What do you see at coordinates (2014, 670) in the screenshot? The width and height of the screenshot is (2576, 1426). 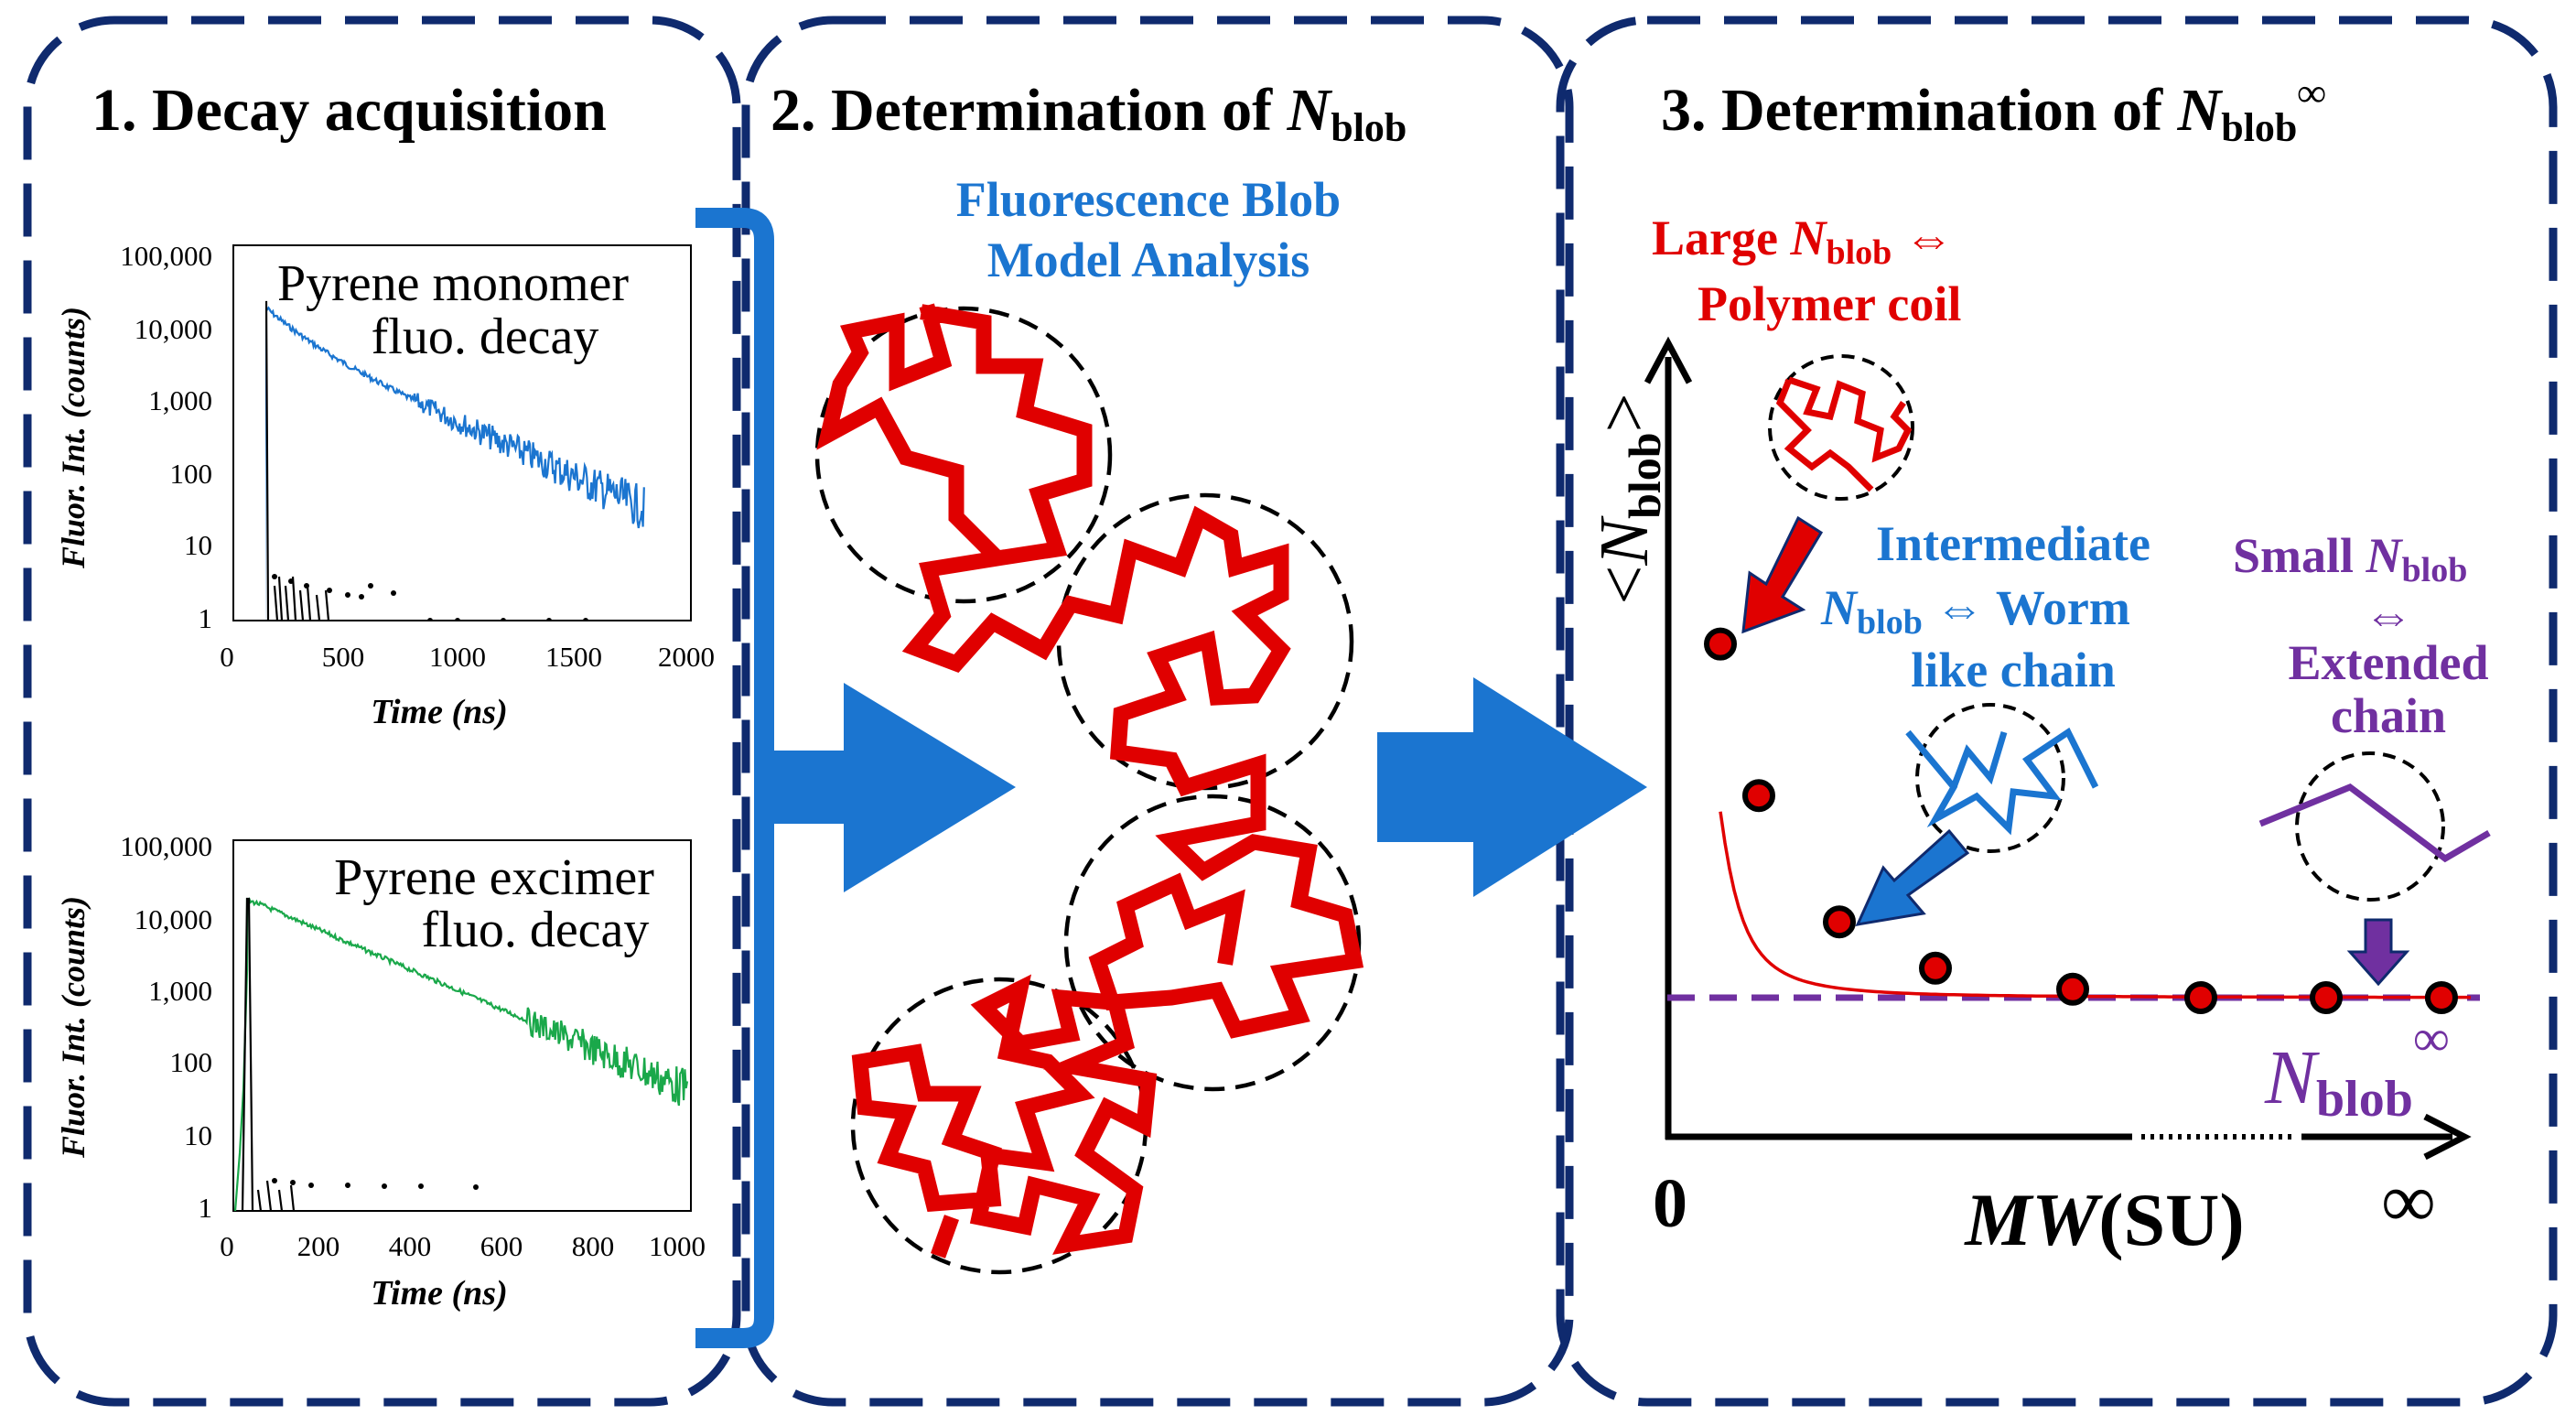 I see `inter-nblob-line-3: like chain` at bounding box center [2014, 670].